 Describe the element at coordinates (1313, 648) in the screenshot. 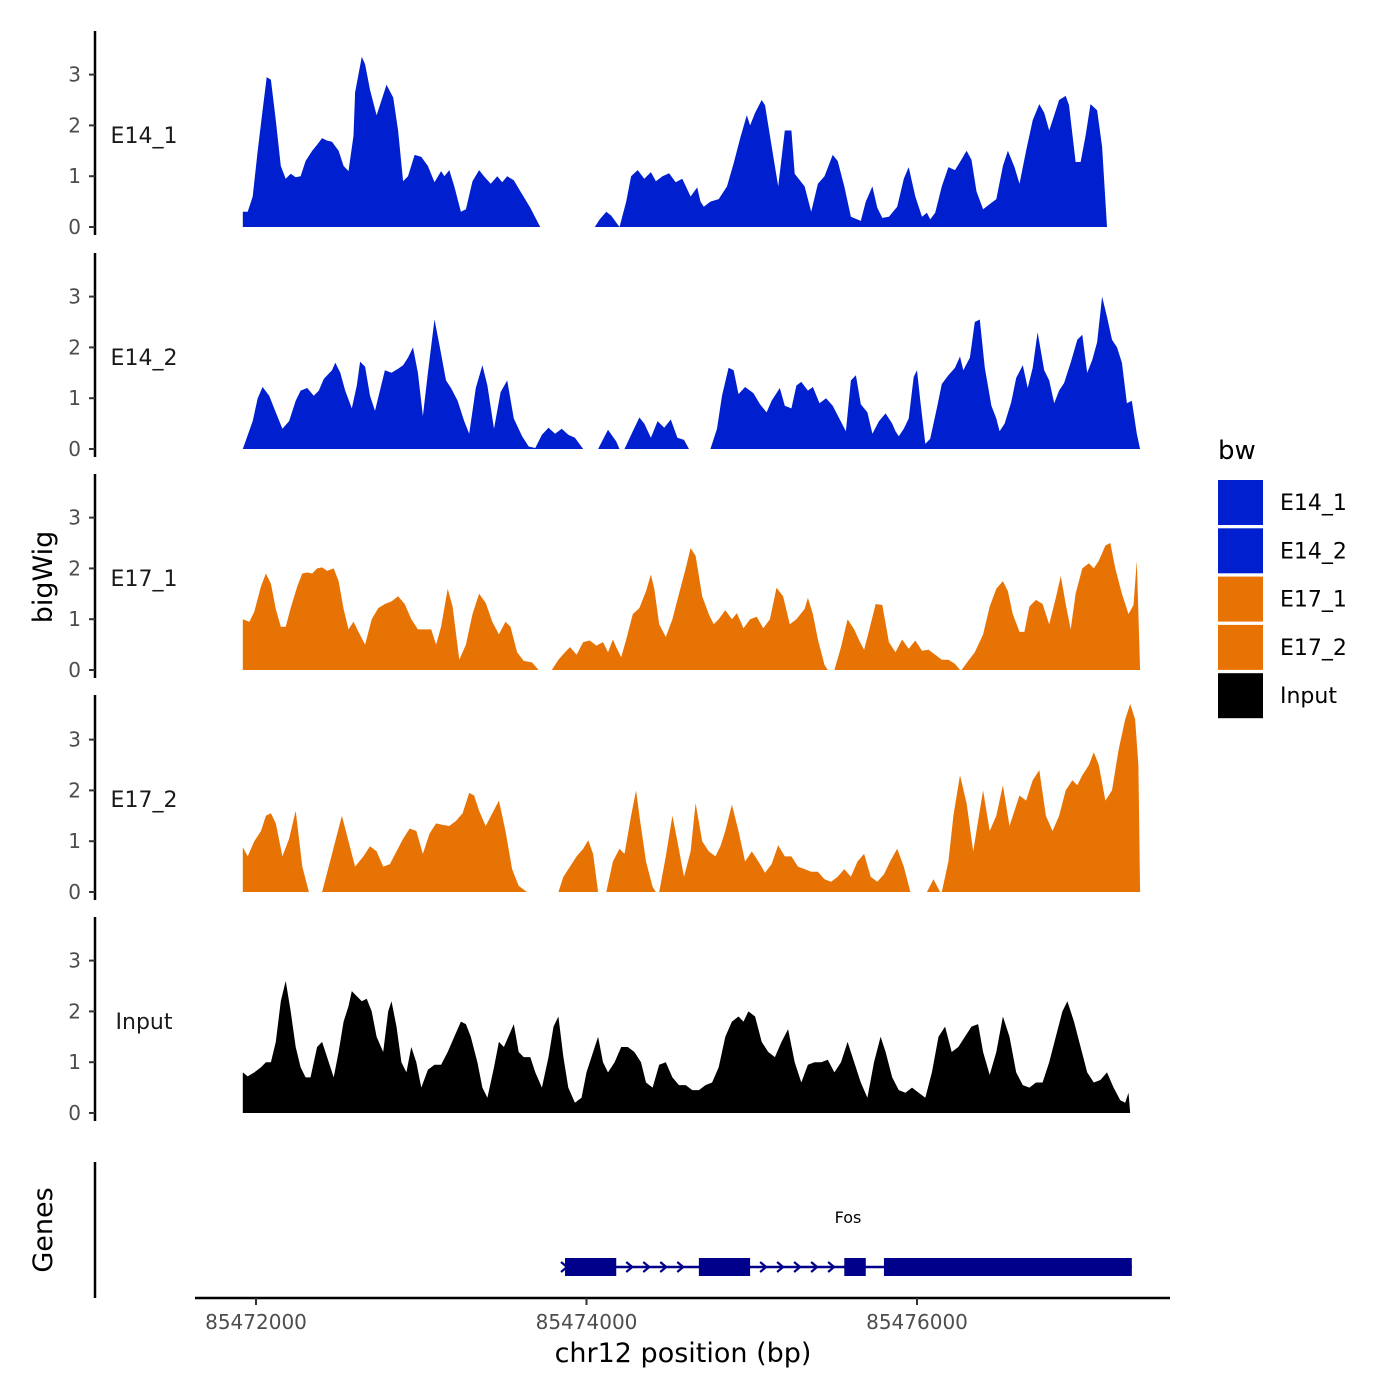

I see `legend-label: E17_2` at that location.